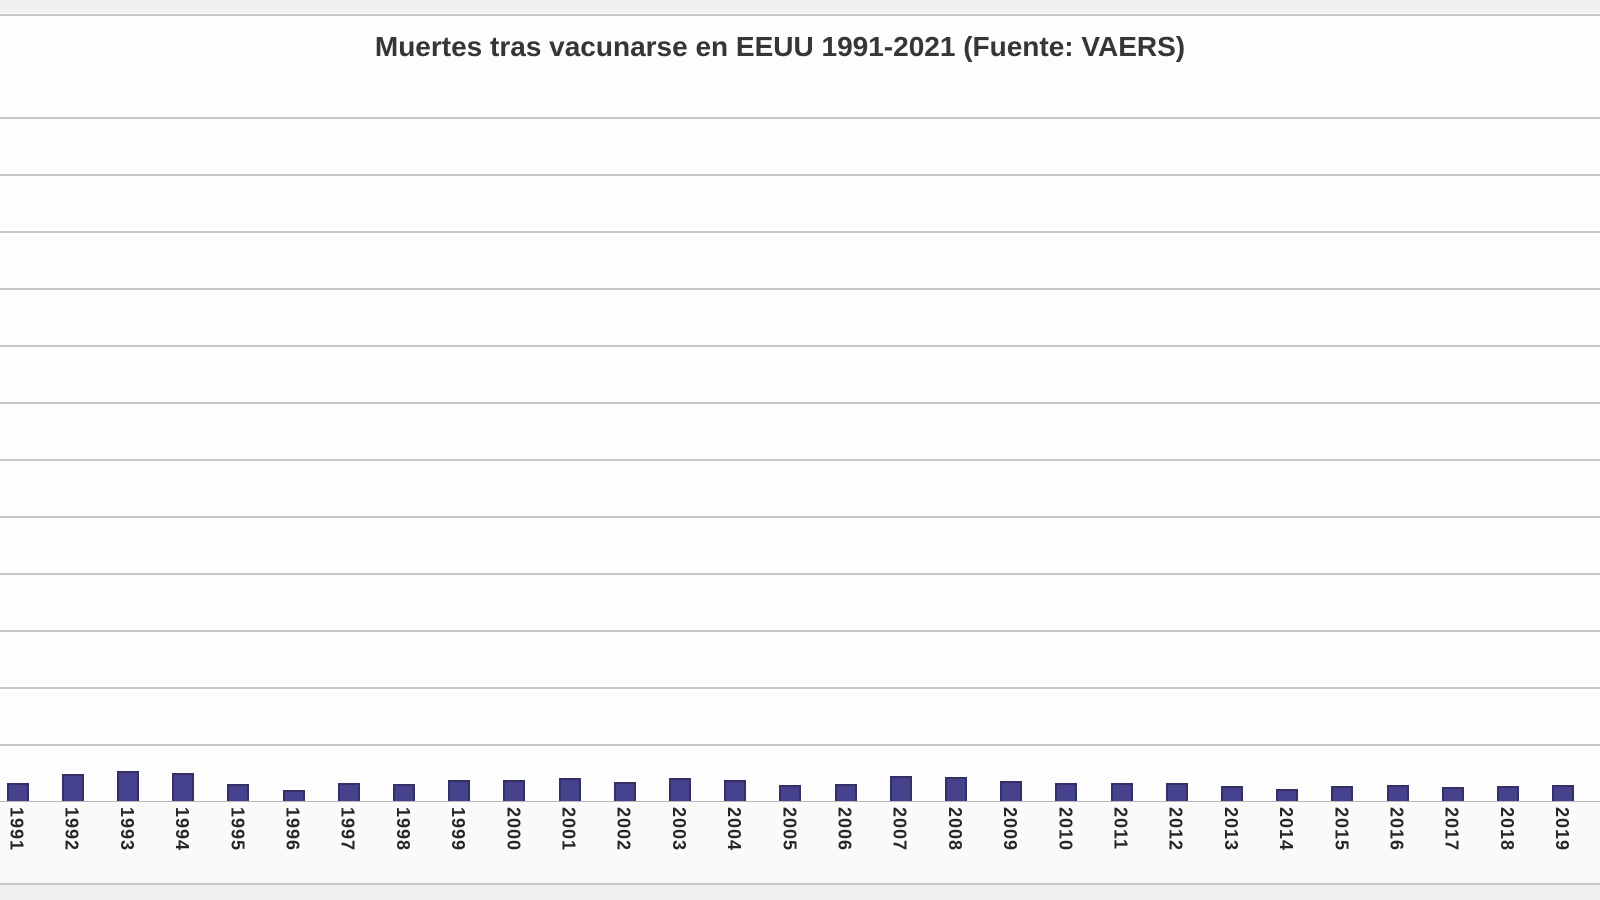 The image size is (1600, 900). Describe the element at coordinates (1397, 793) in the screenshot. I see `bar-2016` at that location.